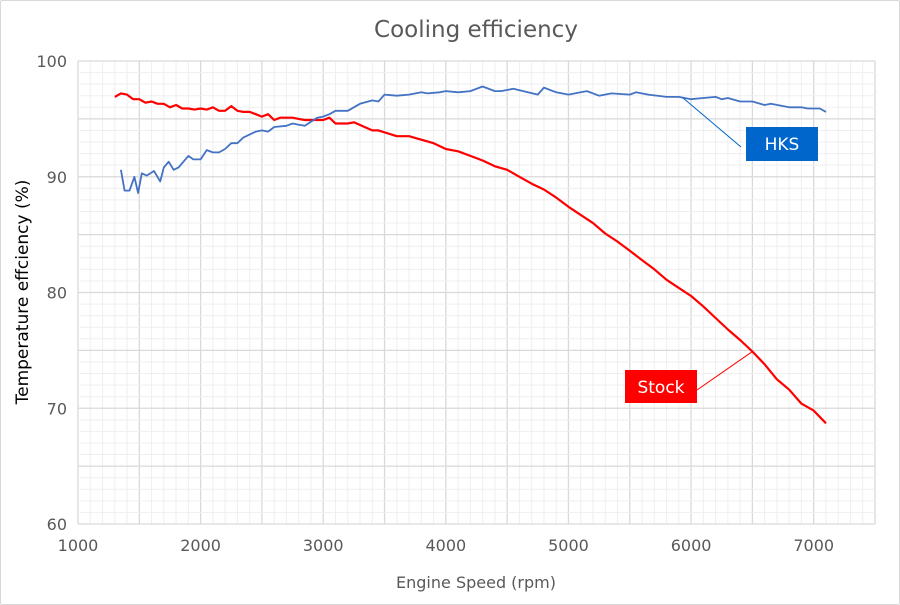 The width and height of the screenshot is (900, 605). Describe the element at coordinates (813, 545) in the screenshot. I see `x-tick-label: 7000` at that location.